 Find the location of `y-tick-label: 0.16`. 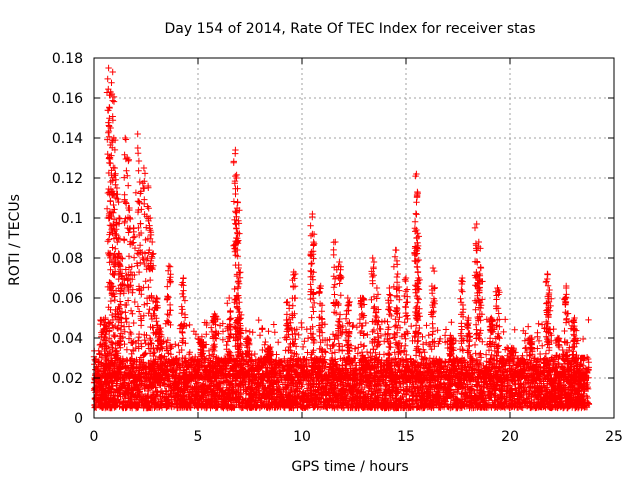

y-tick-label: 0.16 is located at coordinates (67, 99).